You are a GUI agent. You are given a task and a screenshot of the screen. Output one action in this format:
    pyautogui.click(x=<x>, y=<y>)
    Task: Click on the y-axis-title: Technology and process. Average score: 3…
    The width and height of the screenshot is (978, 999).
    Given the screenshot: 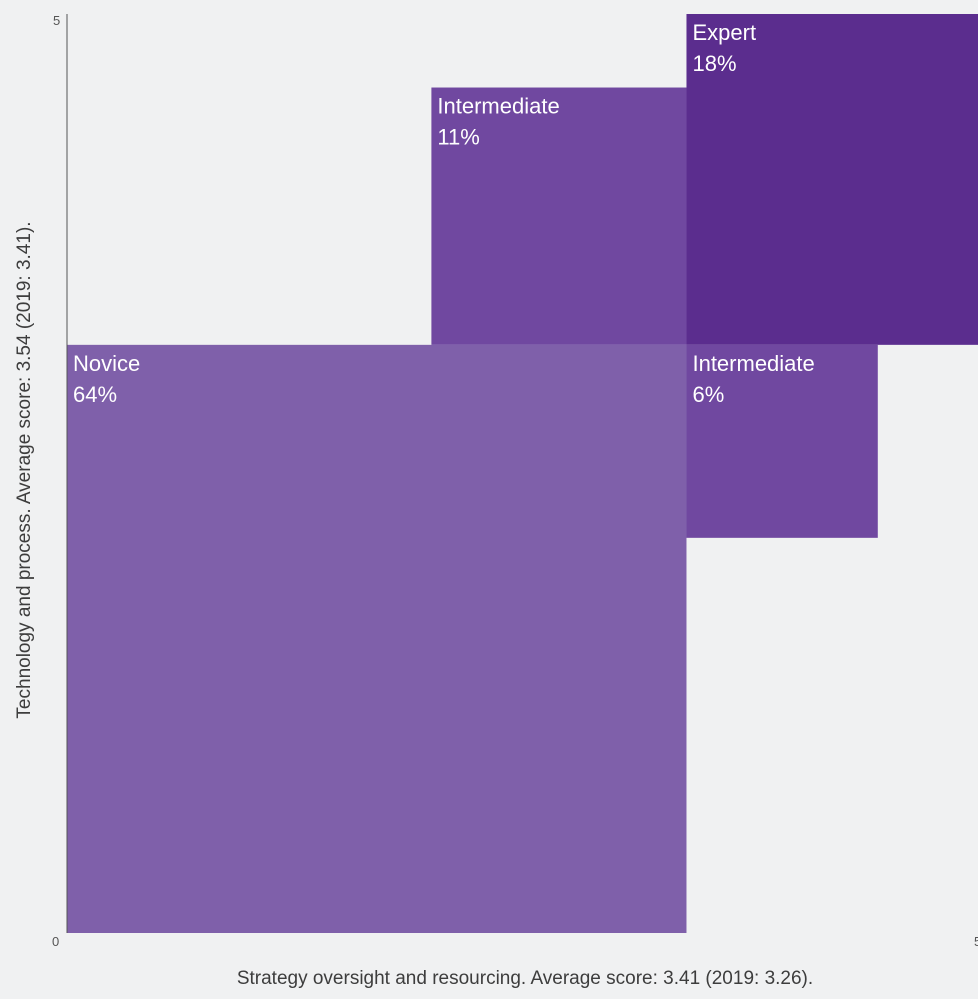 What is the action you would take?
    pyautogui.click(x=24, y=469)
    